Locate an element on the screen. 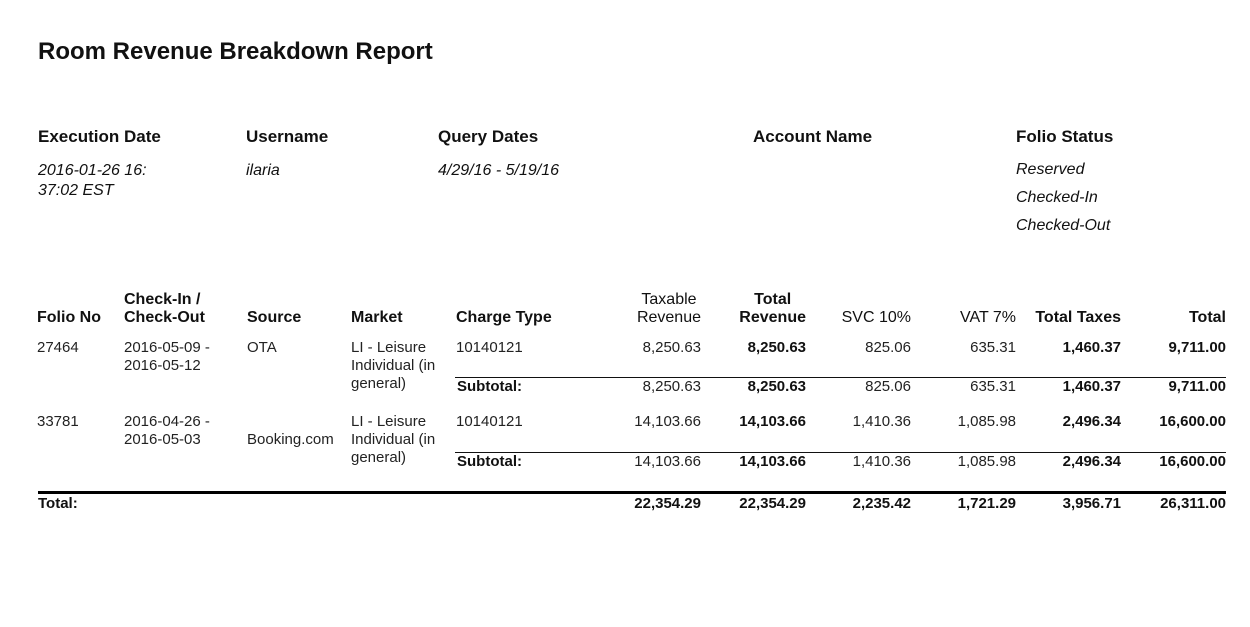 This screenshot has height=627, width=1250. stay-dates: 2016-05-09 - 2016-05-12 is located at coordinates (167, 357).